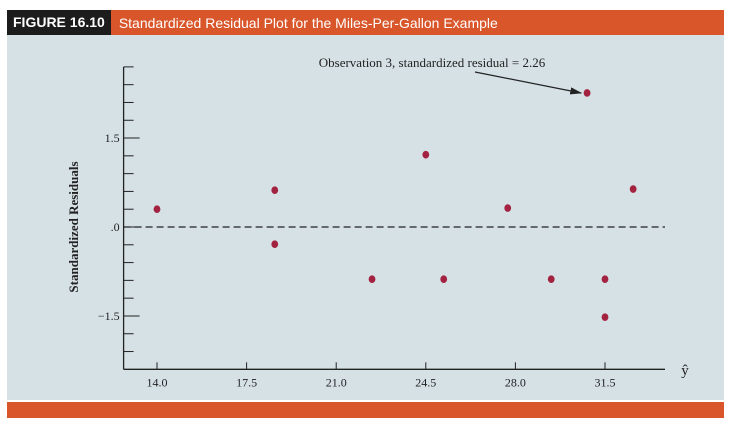 The image size is (731, 426). What do you see at coordinates (365, 410) in the screenshot?
I see `footer-bar` at bounding box center [365, 410].